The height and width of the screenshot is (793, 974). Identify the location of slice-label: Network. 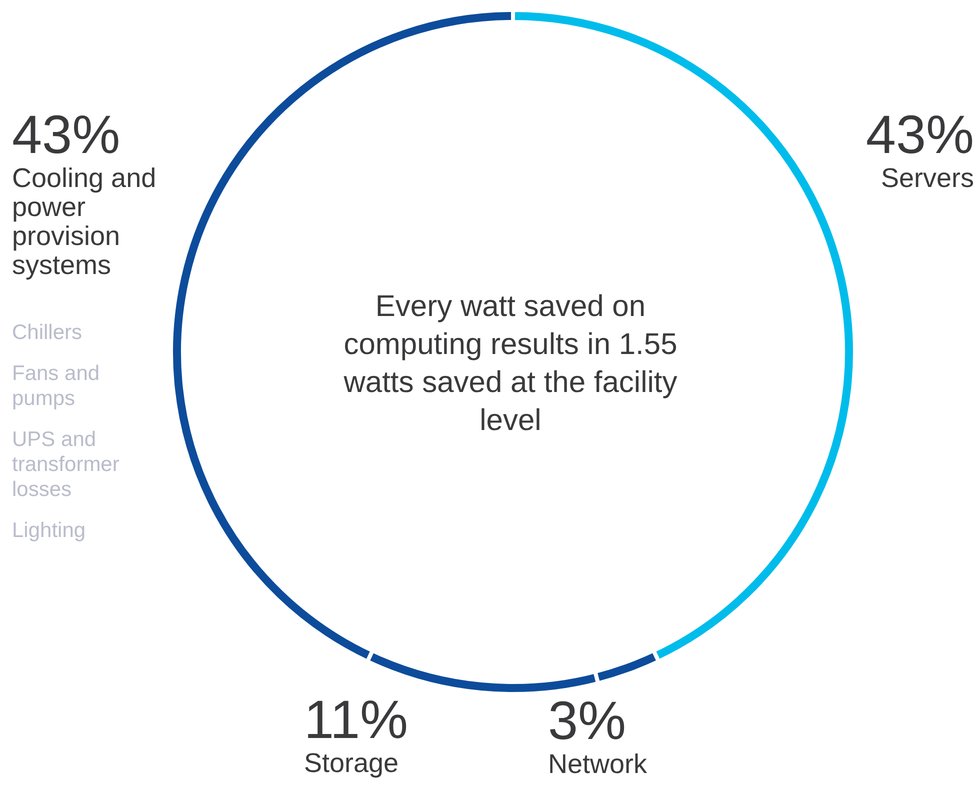
(598, 764).